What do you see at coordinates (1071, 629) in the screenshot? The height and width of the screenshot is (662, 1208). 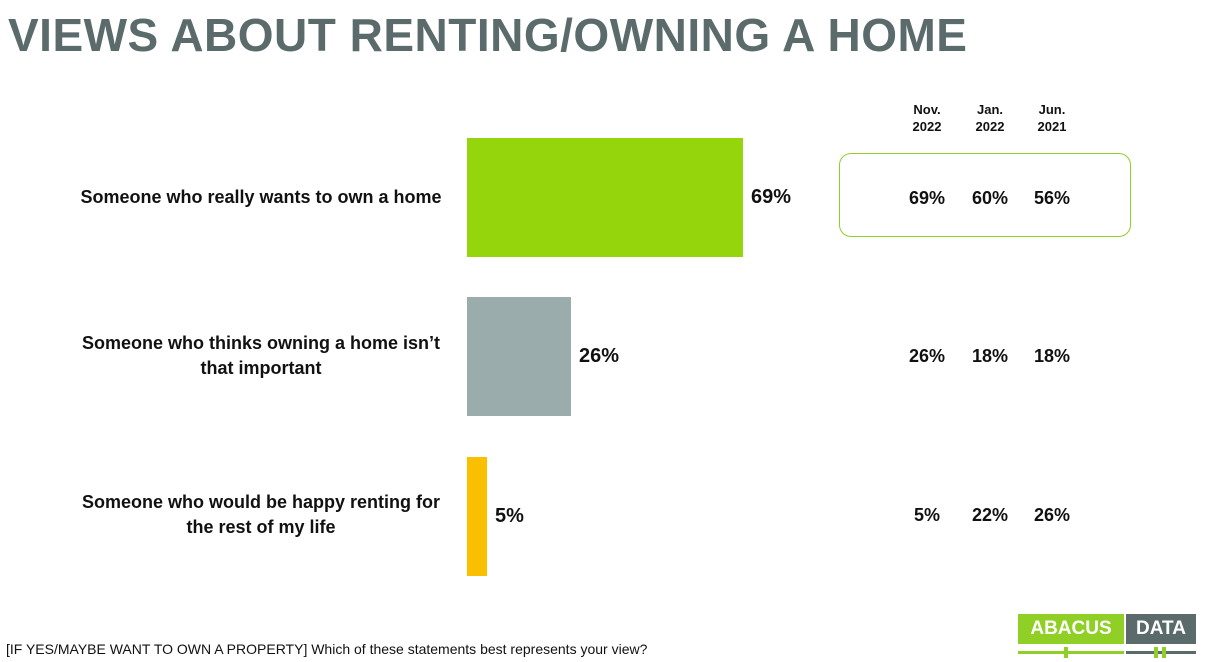 I see `logo-text-left: ABACUS` at bounding box center [1071, 629].